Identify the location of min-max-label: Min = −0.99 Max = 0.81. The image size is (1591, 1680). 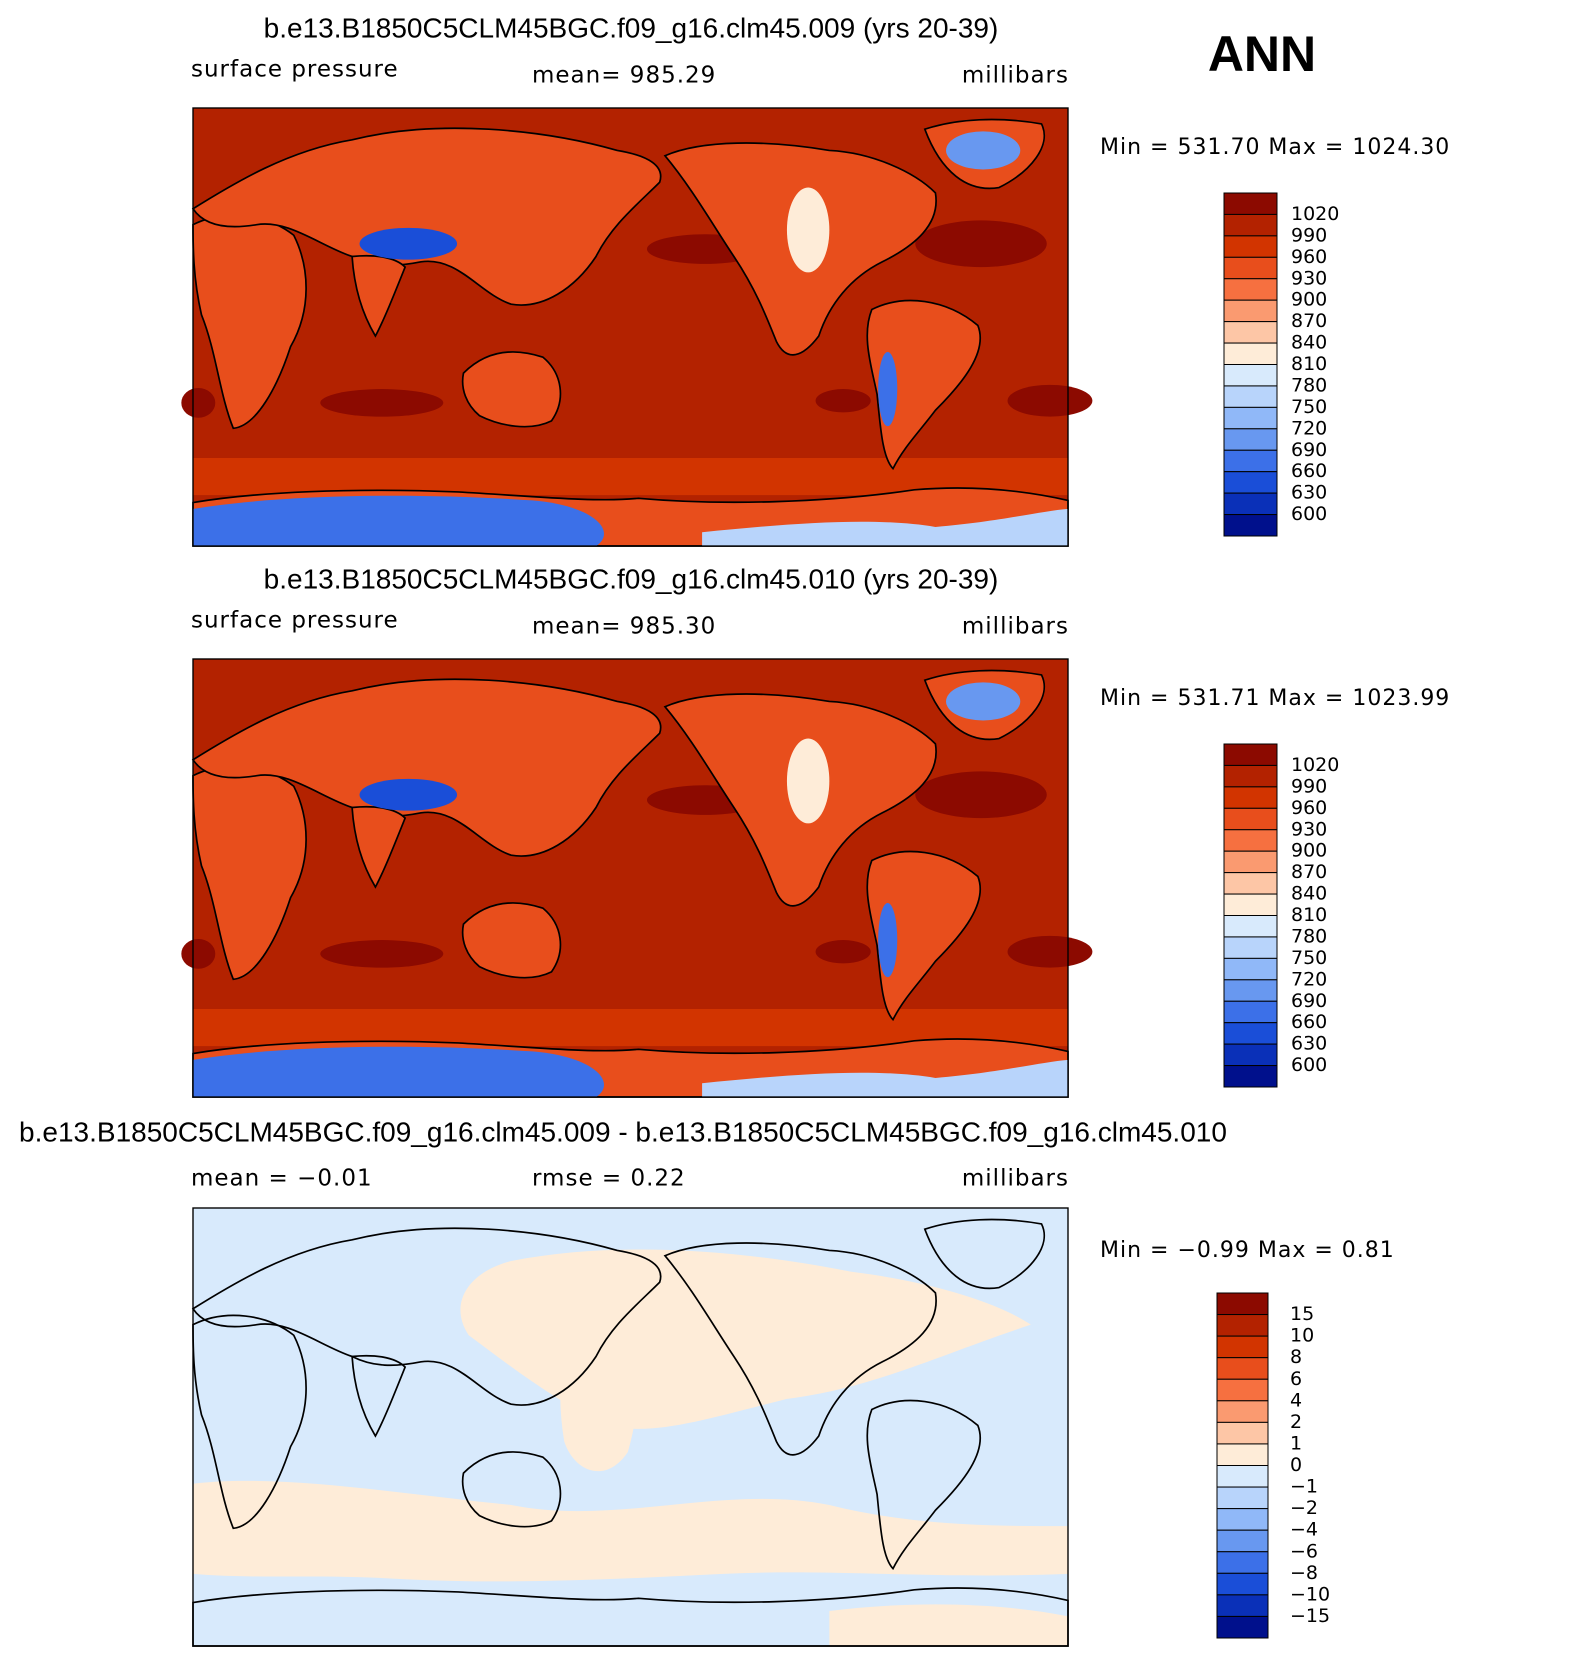
(1247, 1250).